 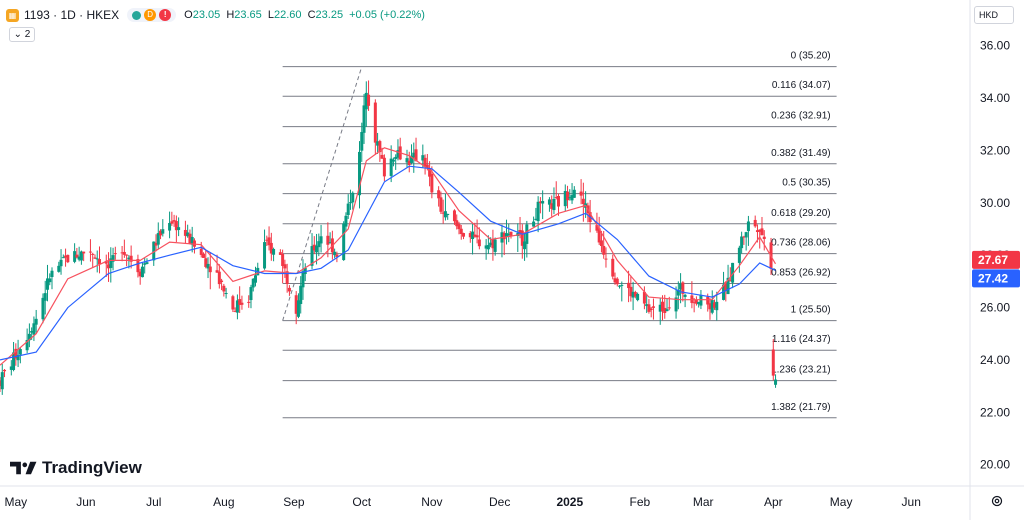 What do you see at coordinates (431, 502) in the screenshot?
I see `x-tick-label: Nov` at bounding box center [431, 502].